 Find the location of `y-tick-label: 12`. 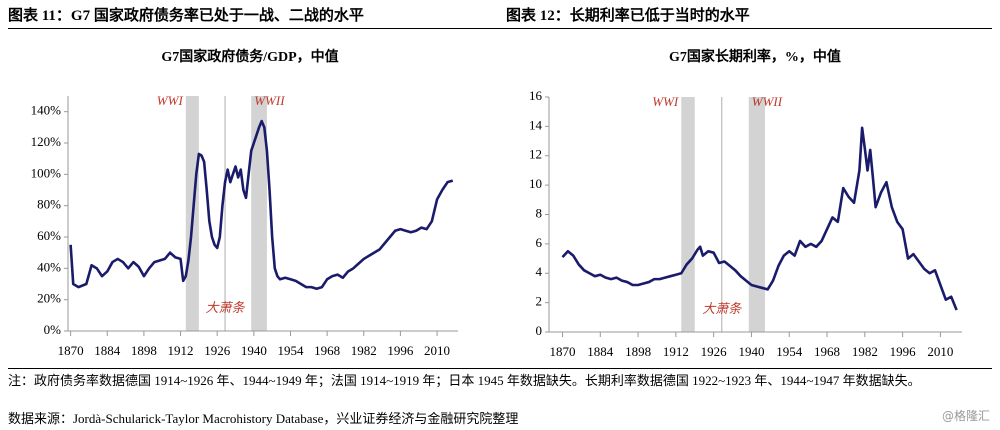

y-tick-label: 12 is located at coordinates (535, 154).